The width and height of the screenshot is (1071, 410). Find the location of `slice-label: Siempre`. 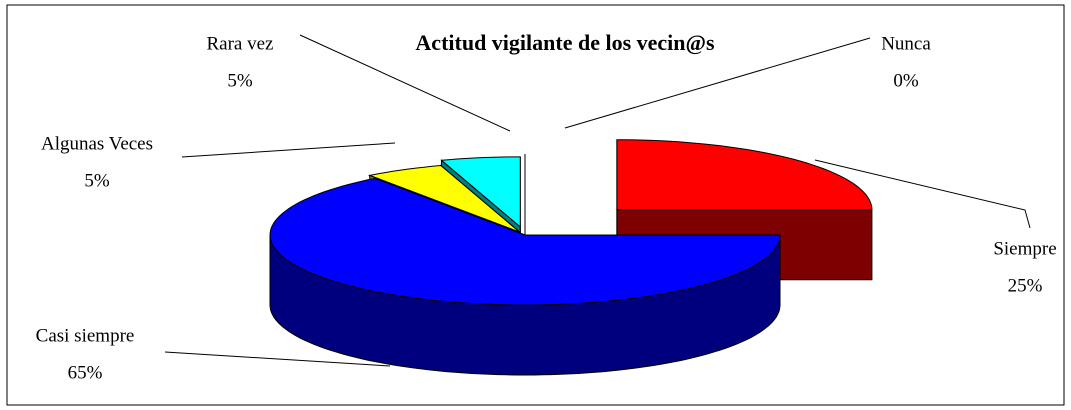

slice-label: Siempre is located at coordinates (1024, 248).